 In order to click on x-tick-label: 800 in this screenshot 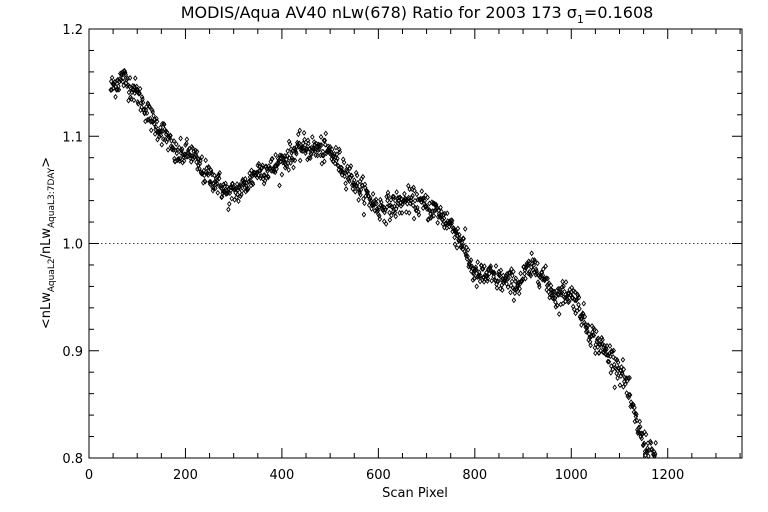, I will do `click(474, 475)`.